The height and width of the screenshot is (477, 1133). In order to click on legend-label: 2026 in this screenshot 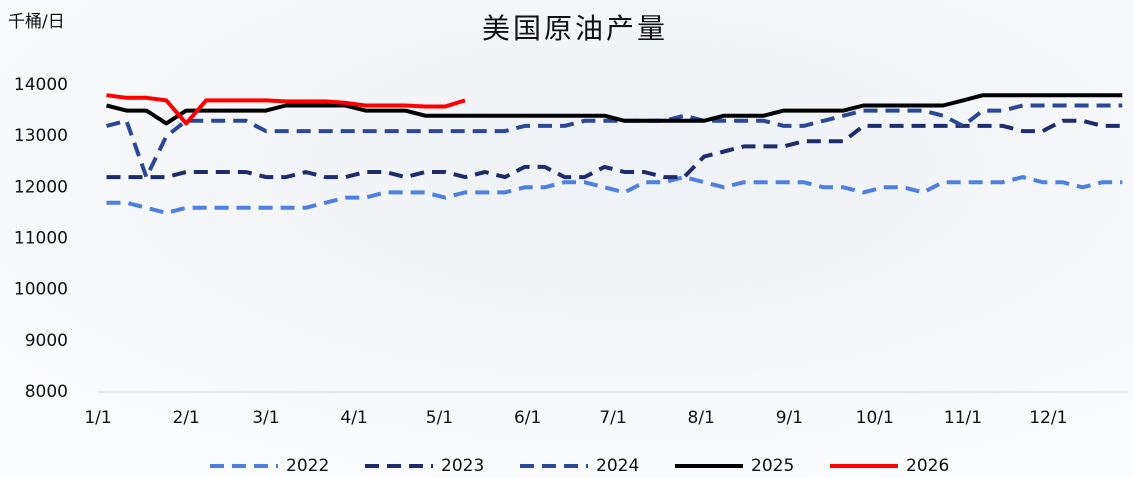, I will do `click(927, 466)`.